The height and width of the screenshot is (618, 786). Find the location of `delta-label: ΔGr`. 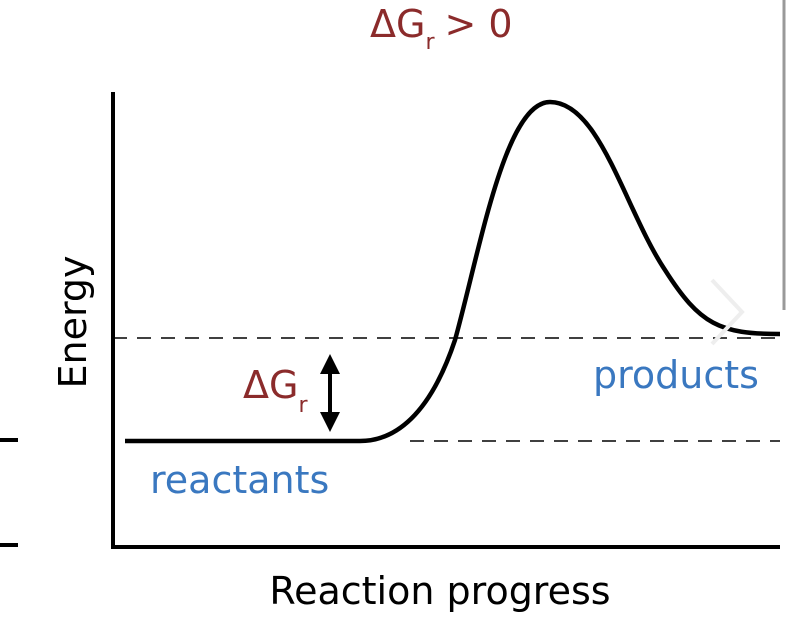

delta-label: ΔGr is located at coordinates (275, 390).